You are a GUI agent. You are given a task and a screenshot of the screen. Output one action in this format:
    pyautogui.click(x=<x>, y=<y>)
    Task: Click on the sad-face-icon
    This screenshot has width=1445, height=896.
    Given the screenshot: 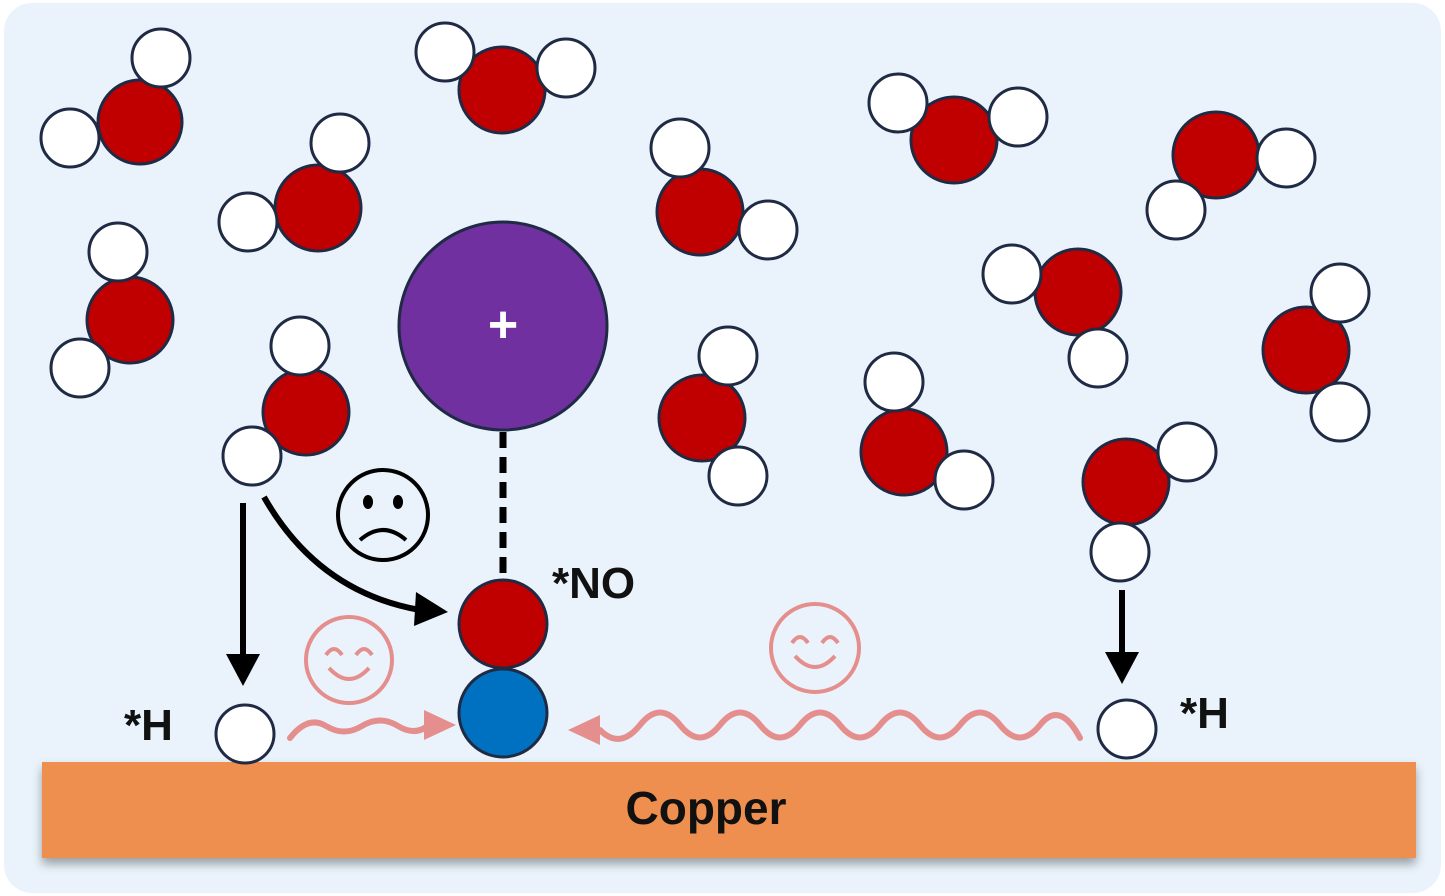 What is the action you would take?
    pyautogui.click(x=383, y=515)
    